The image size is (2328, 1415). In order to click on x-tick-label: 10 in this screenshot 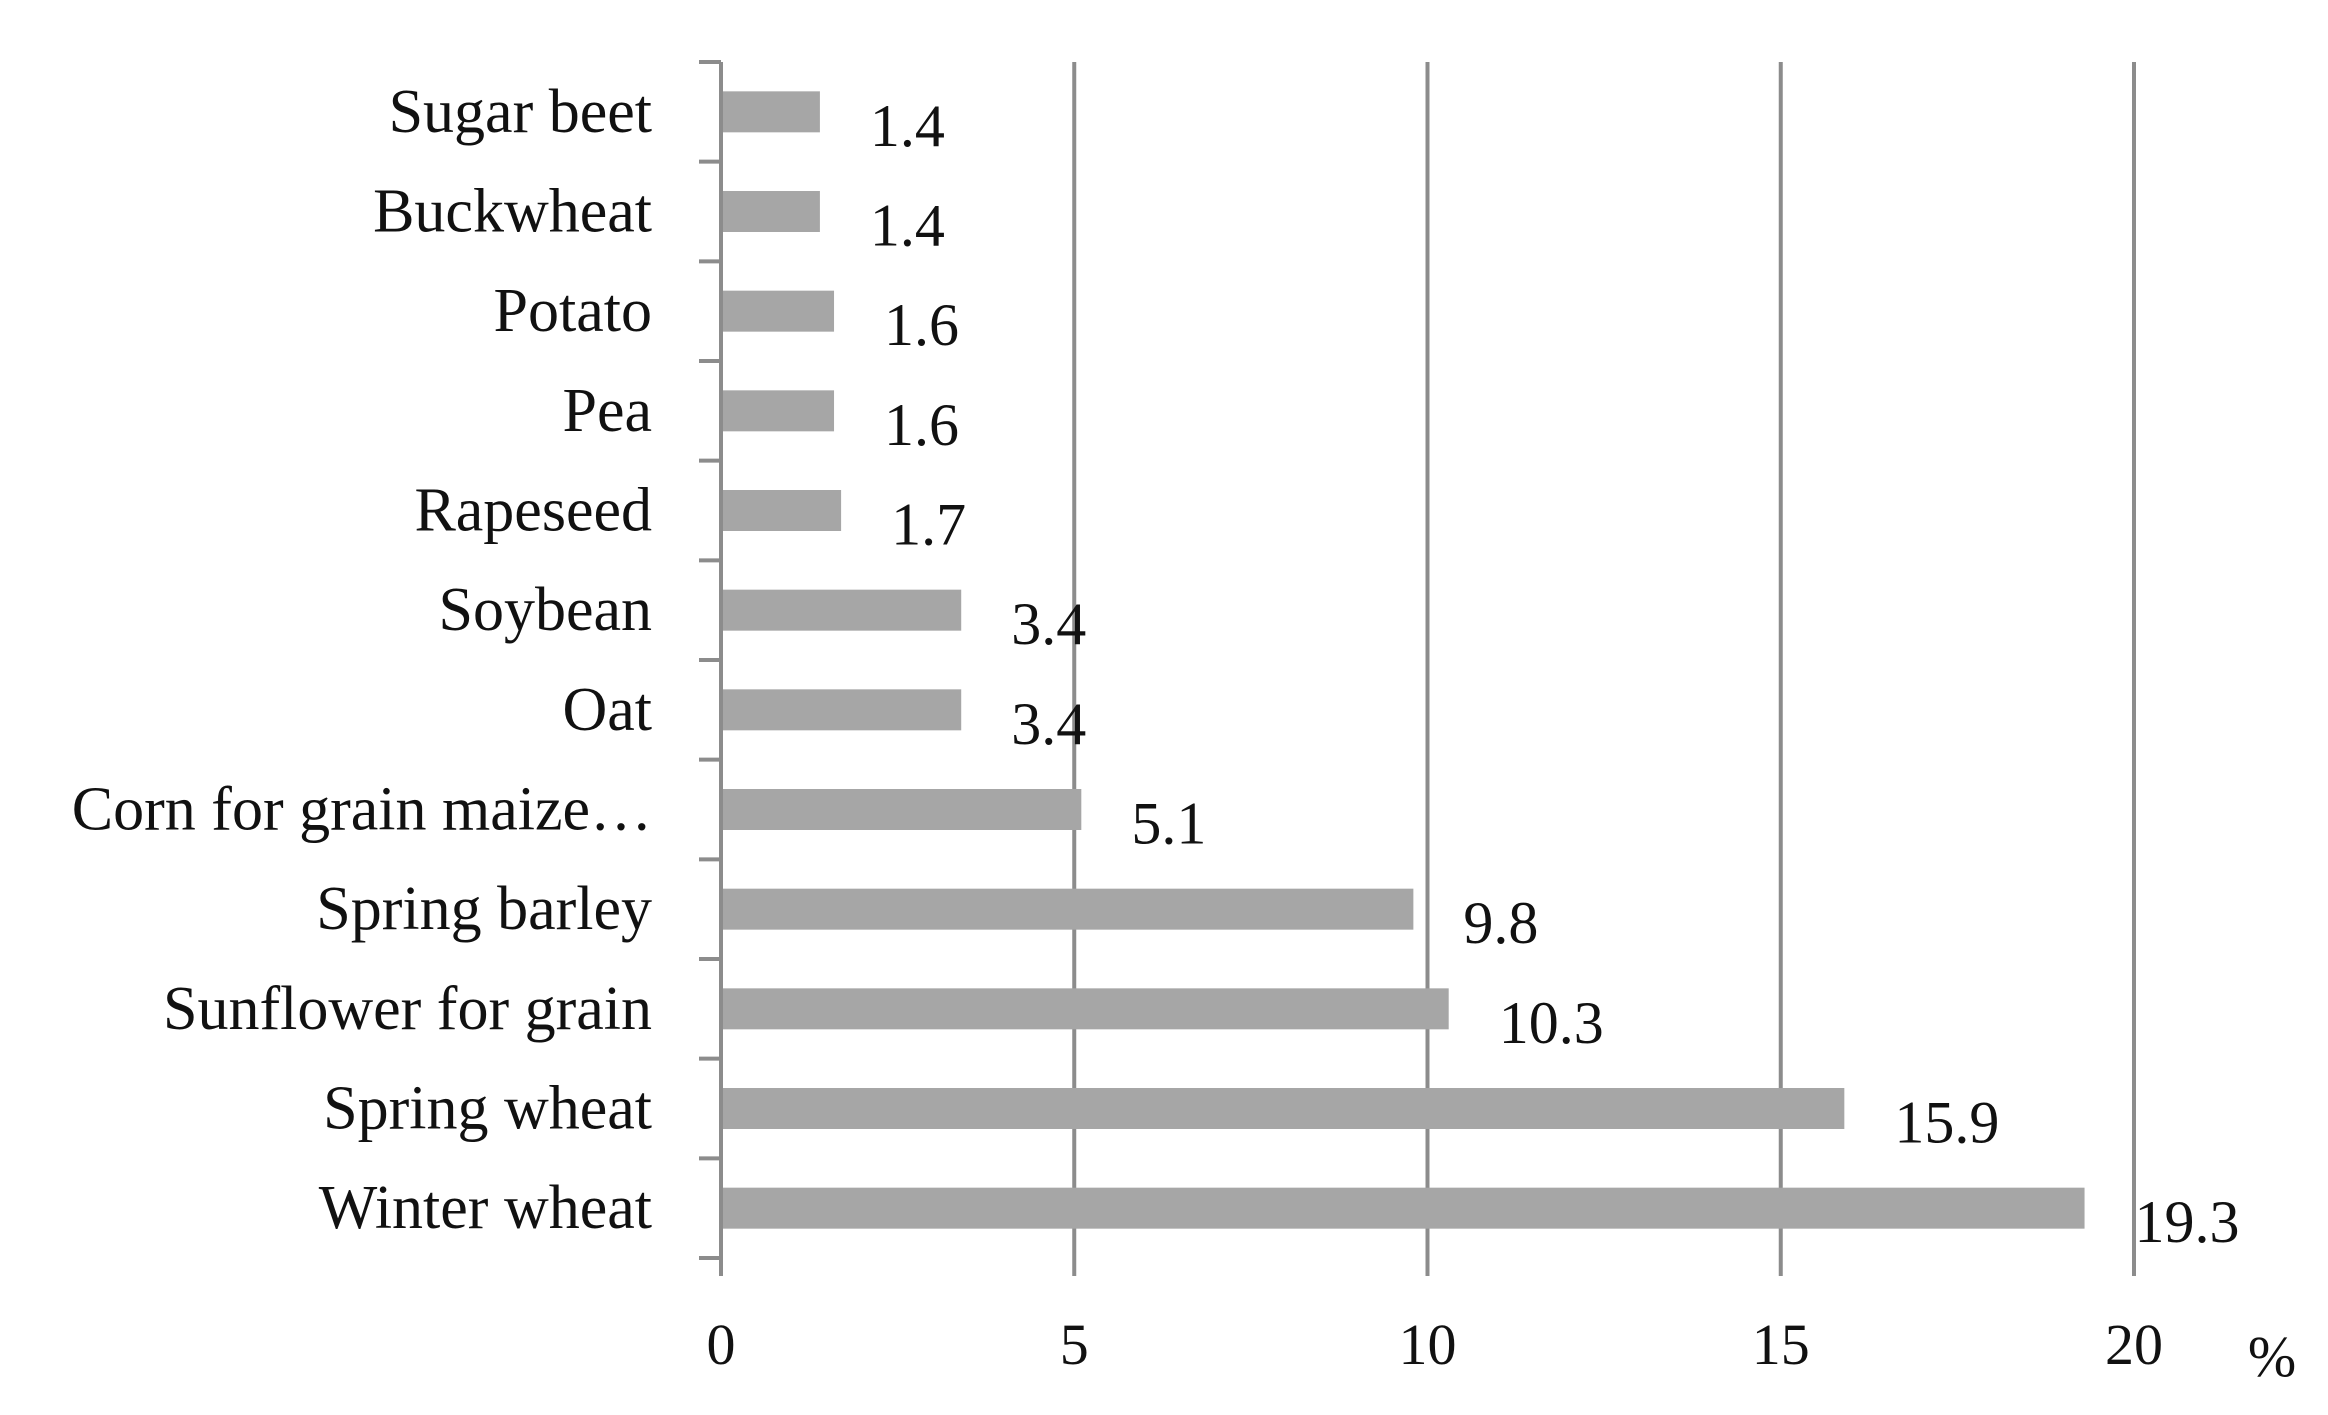, I will do `click(1428, 1344)`.